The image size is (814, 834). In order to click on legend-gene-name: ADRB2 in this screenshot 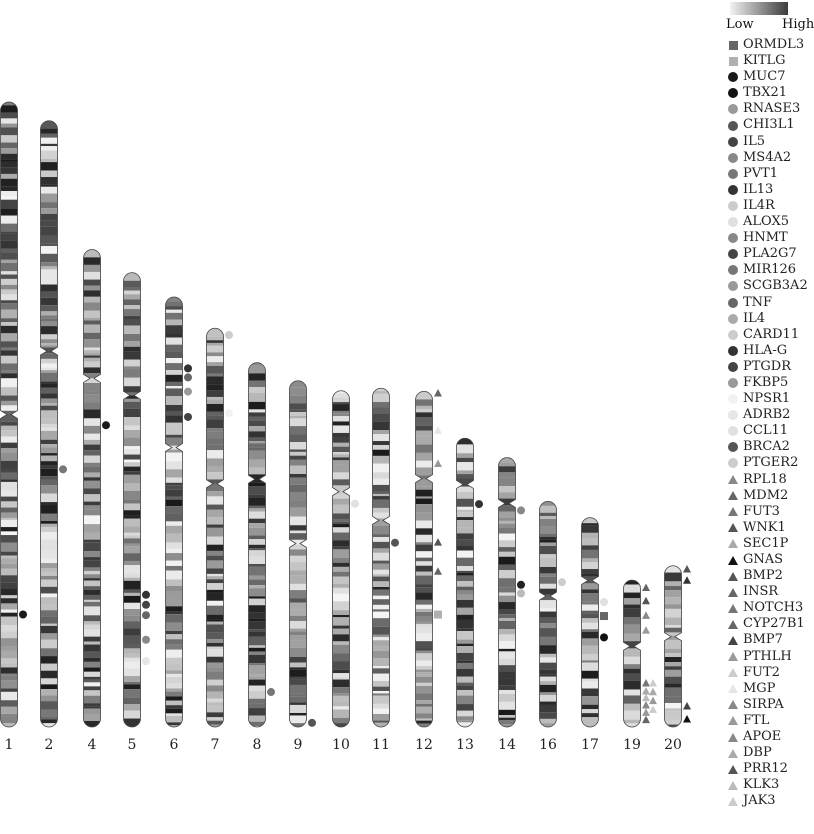, I will do `click(767, 415)`.